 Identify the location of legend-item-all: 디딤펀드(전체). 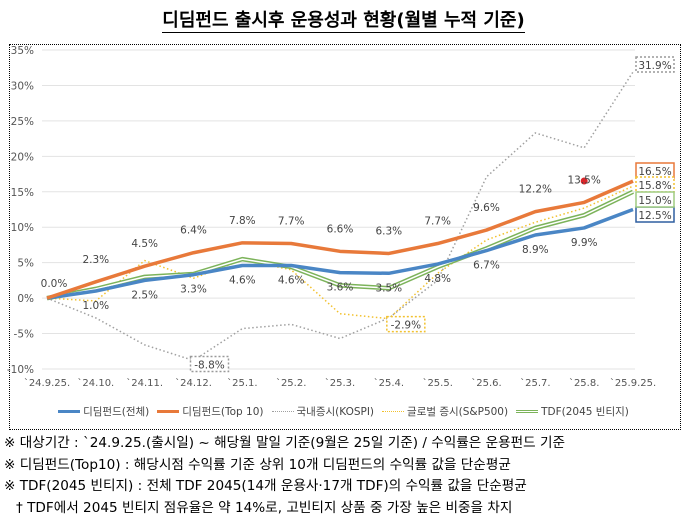
(103, 411).